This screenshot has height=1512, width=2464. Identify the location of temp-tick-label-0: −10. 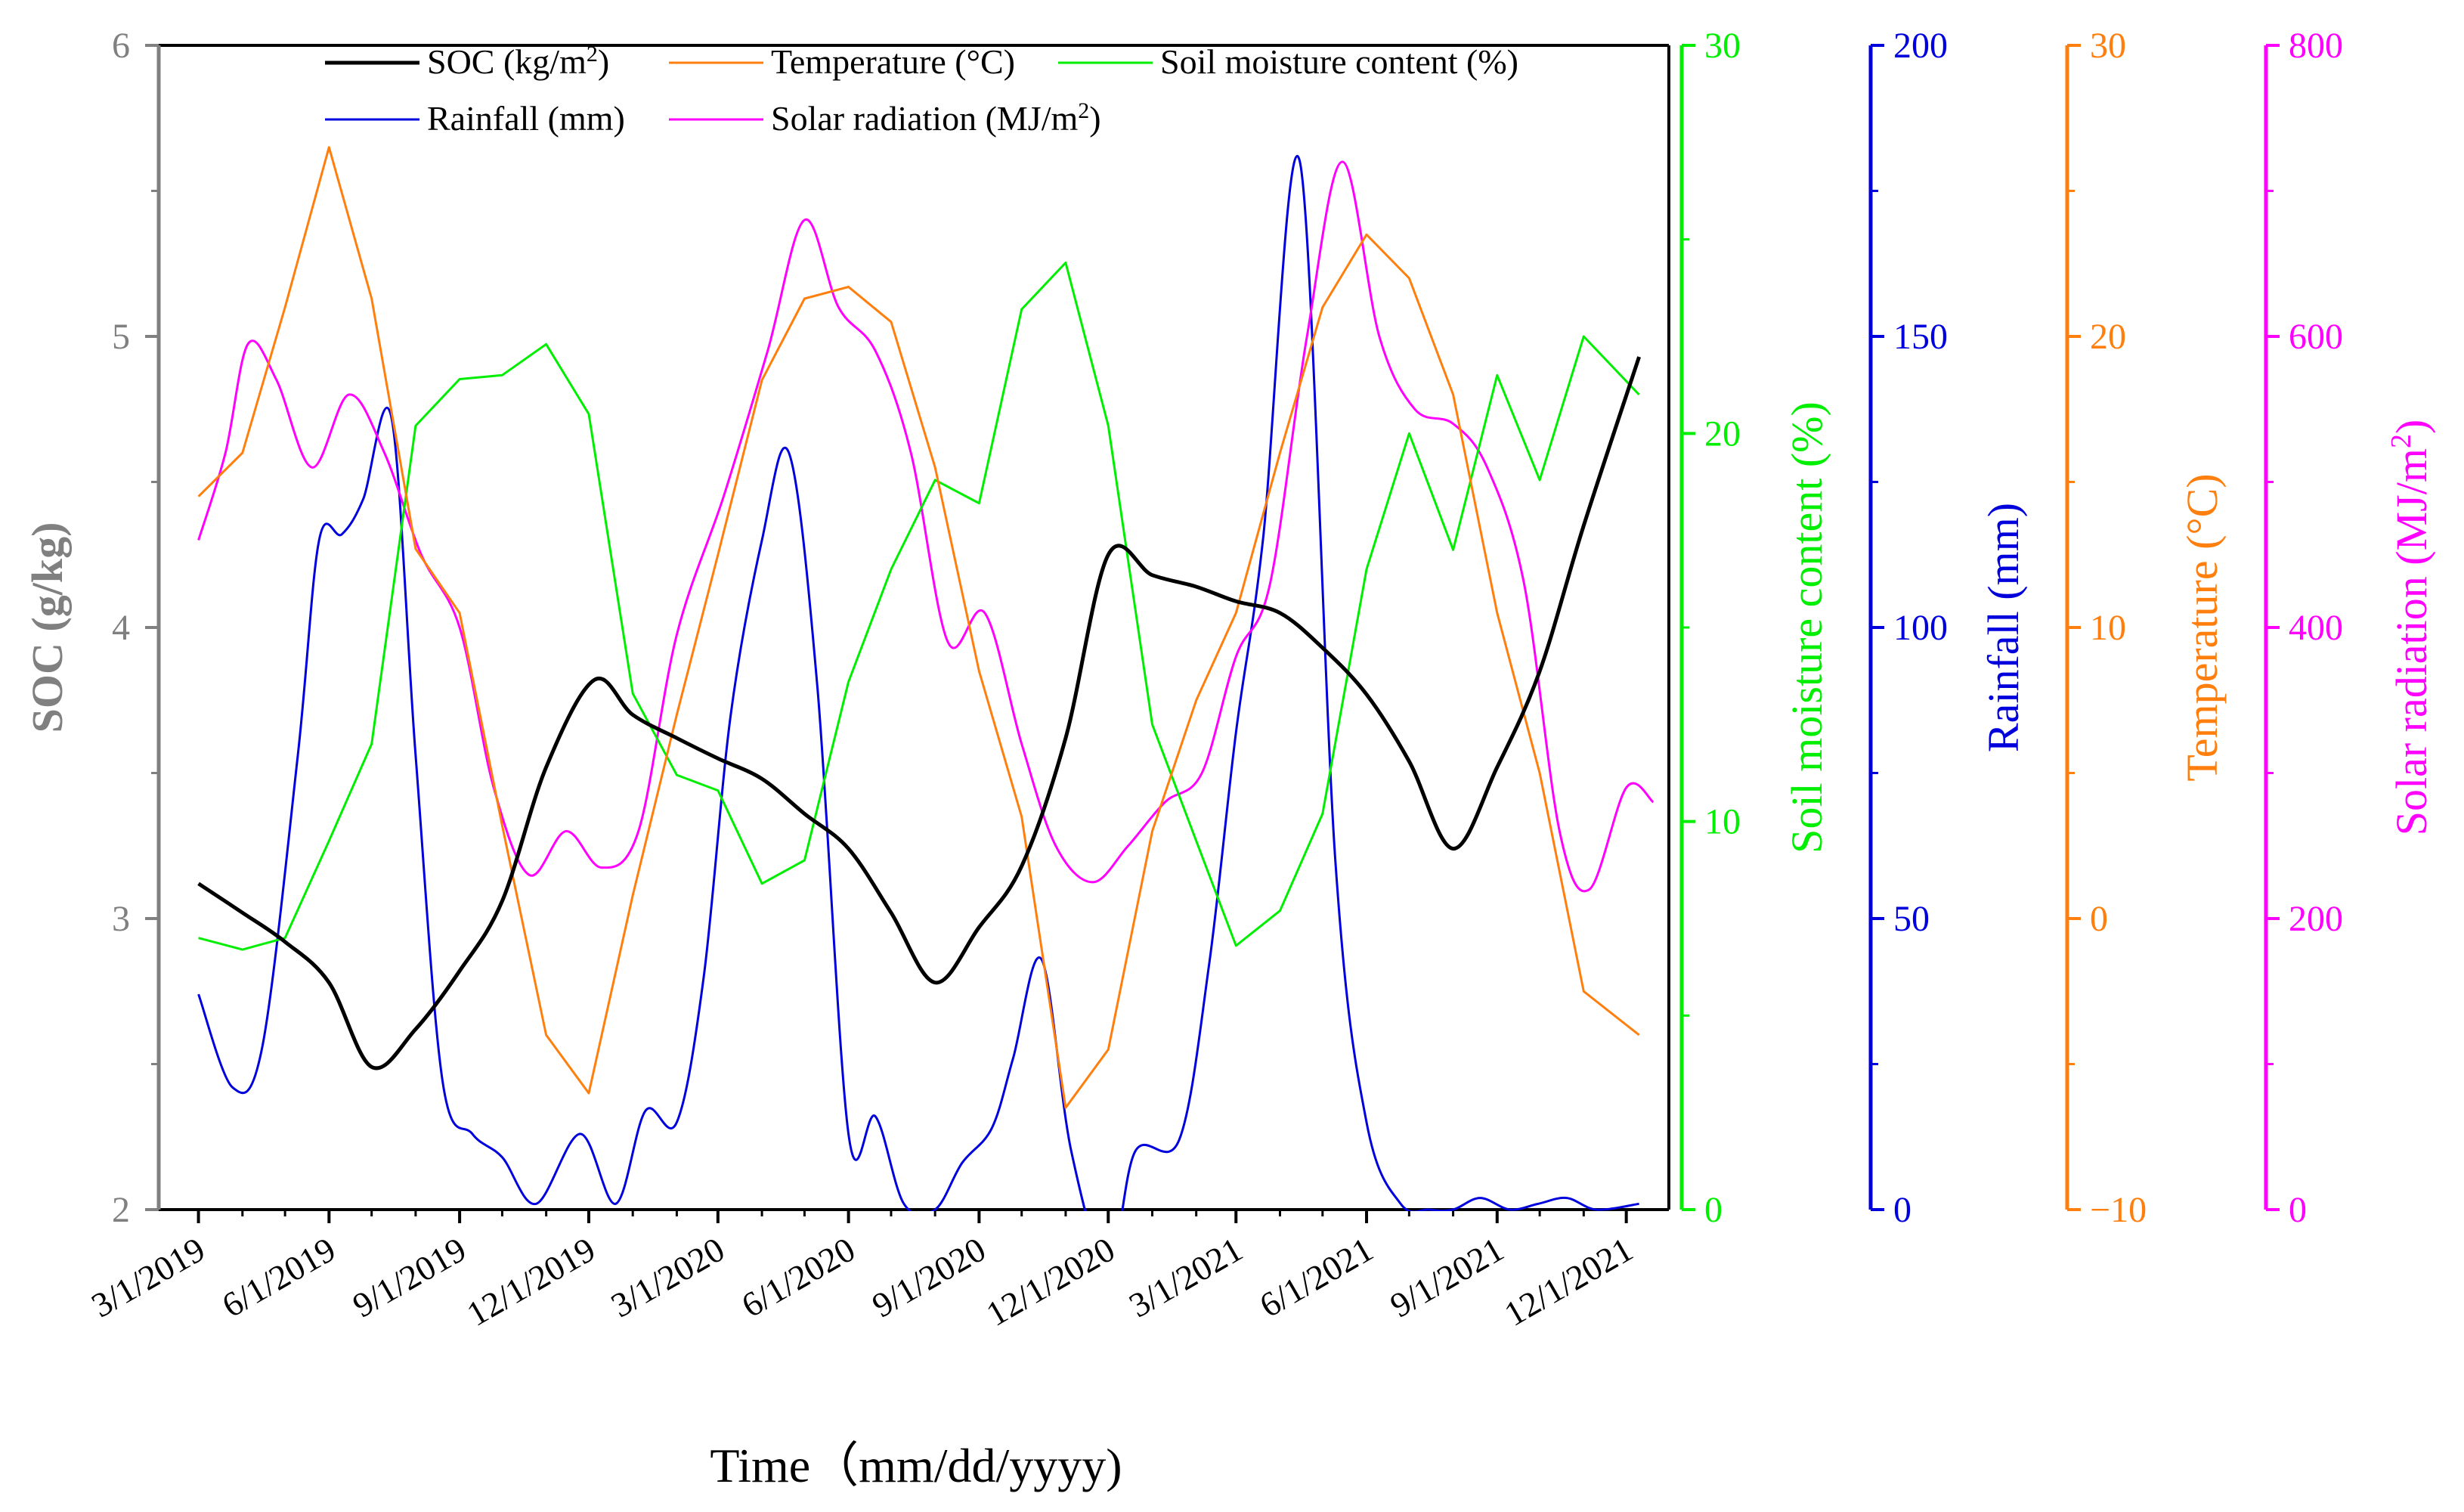
(2118, 1210).